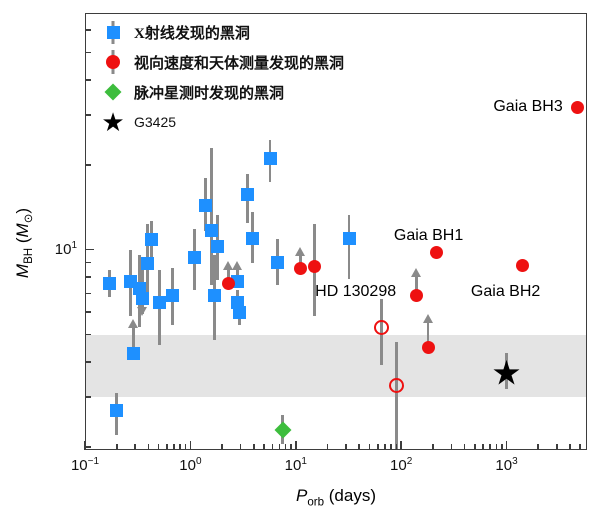 The height and width of the screenshot is (530, 612). Describe the element at coordinates (381, 327) in the screenshot. I see `data-point-open-circle` at that location.